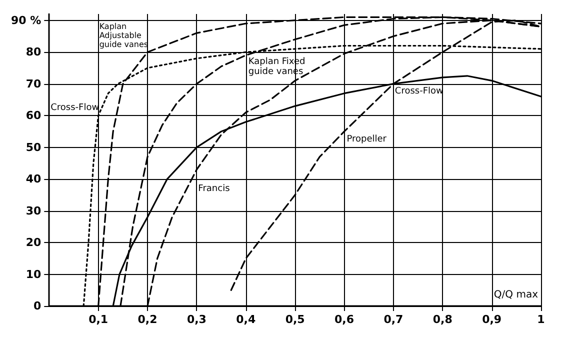 The width and height of the screenshot is (561, 338). Describe the element at coordinates (34, 274) in the screenshot. I see `y-tick-label: 10` at that location.